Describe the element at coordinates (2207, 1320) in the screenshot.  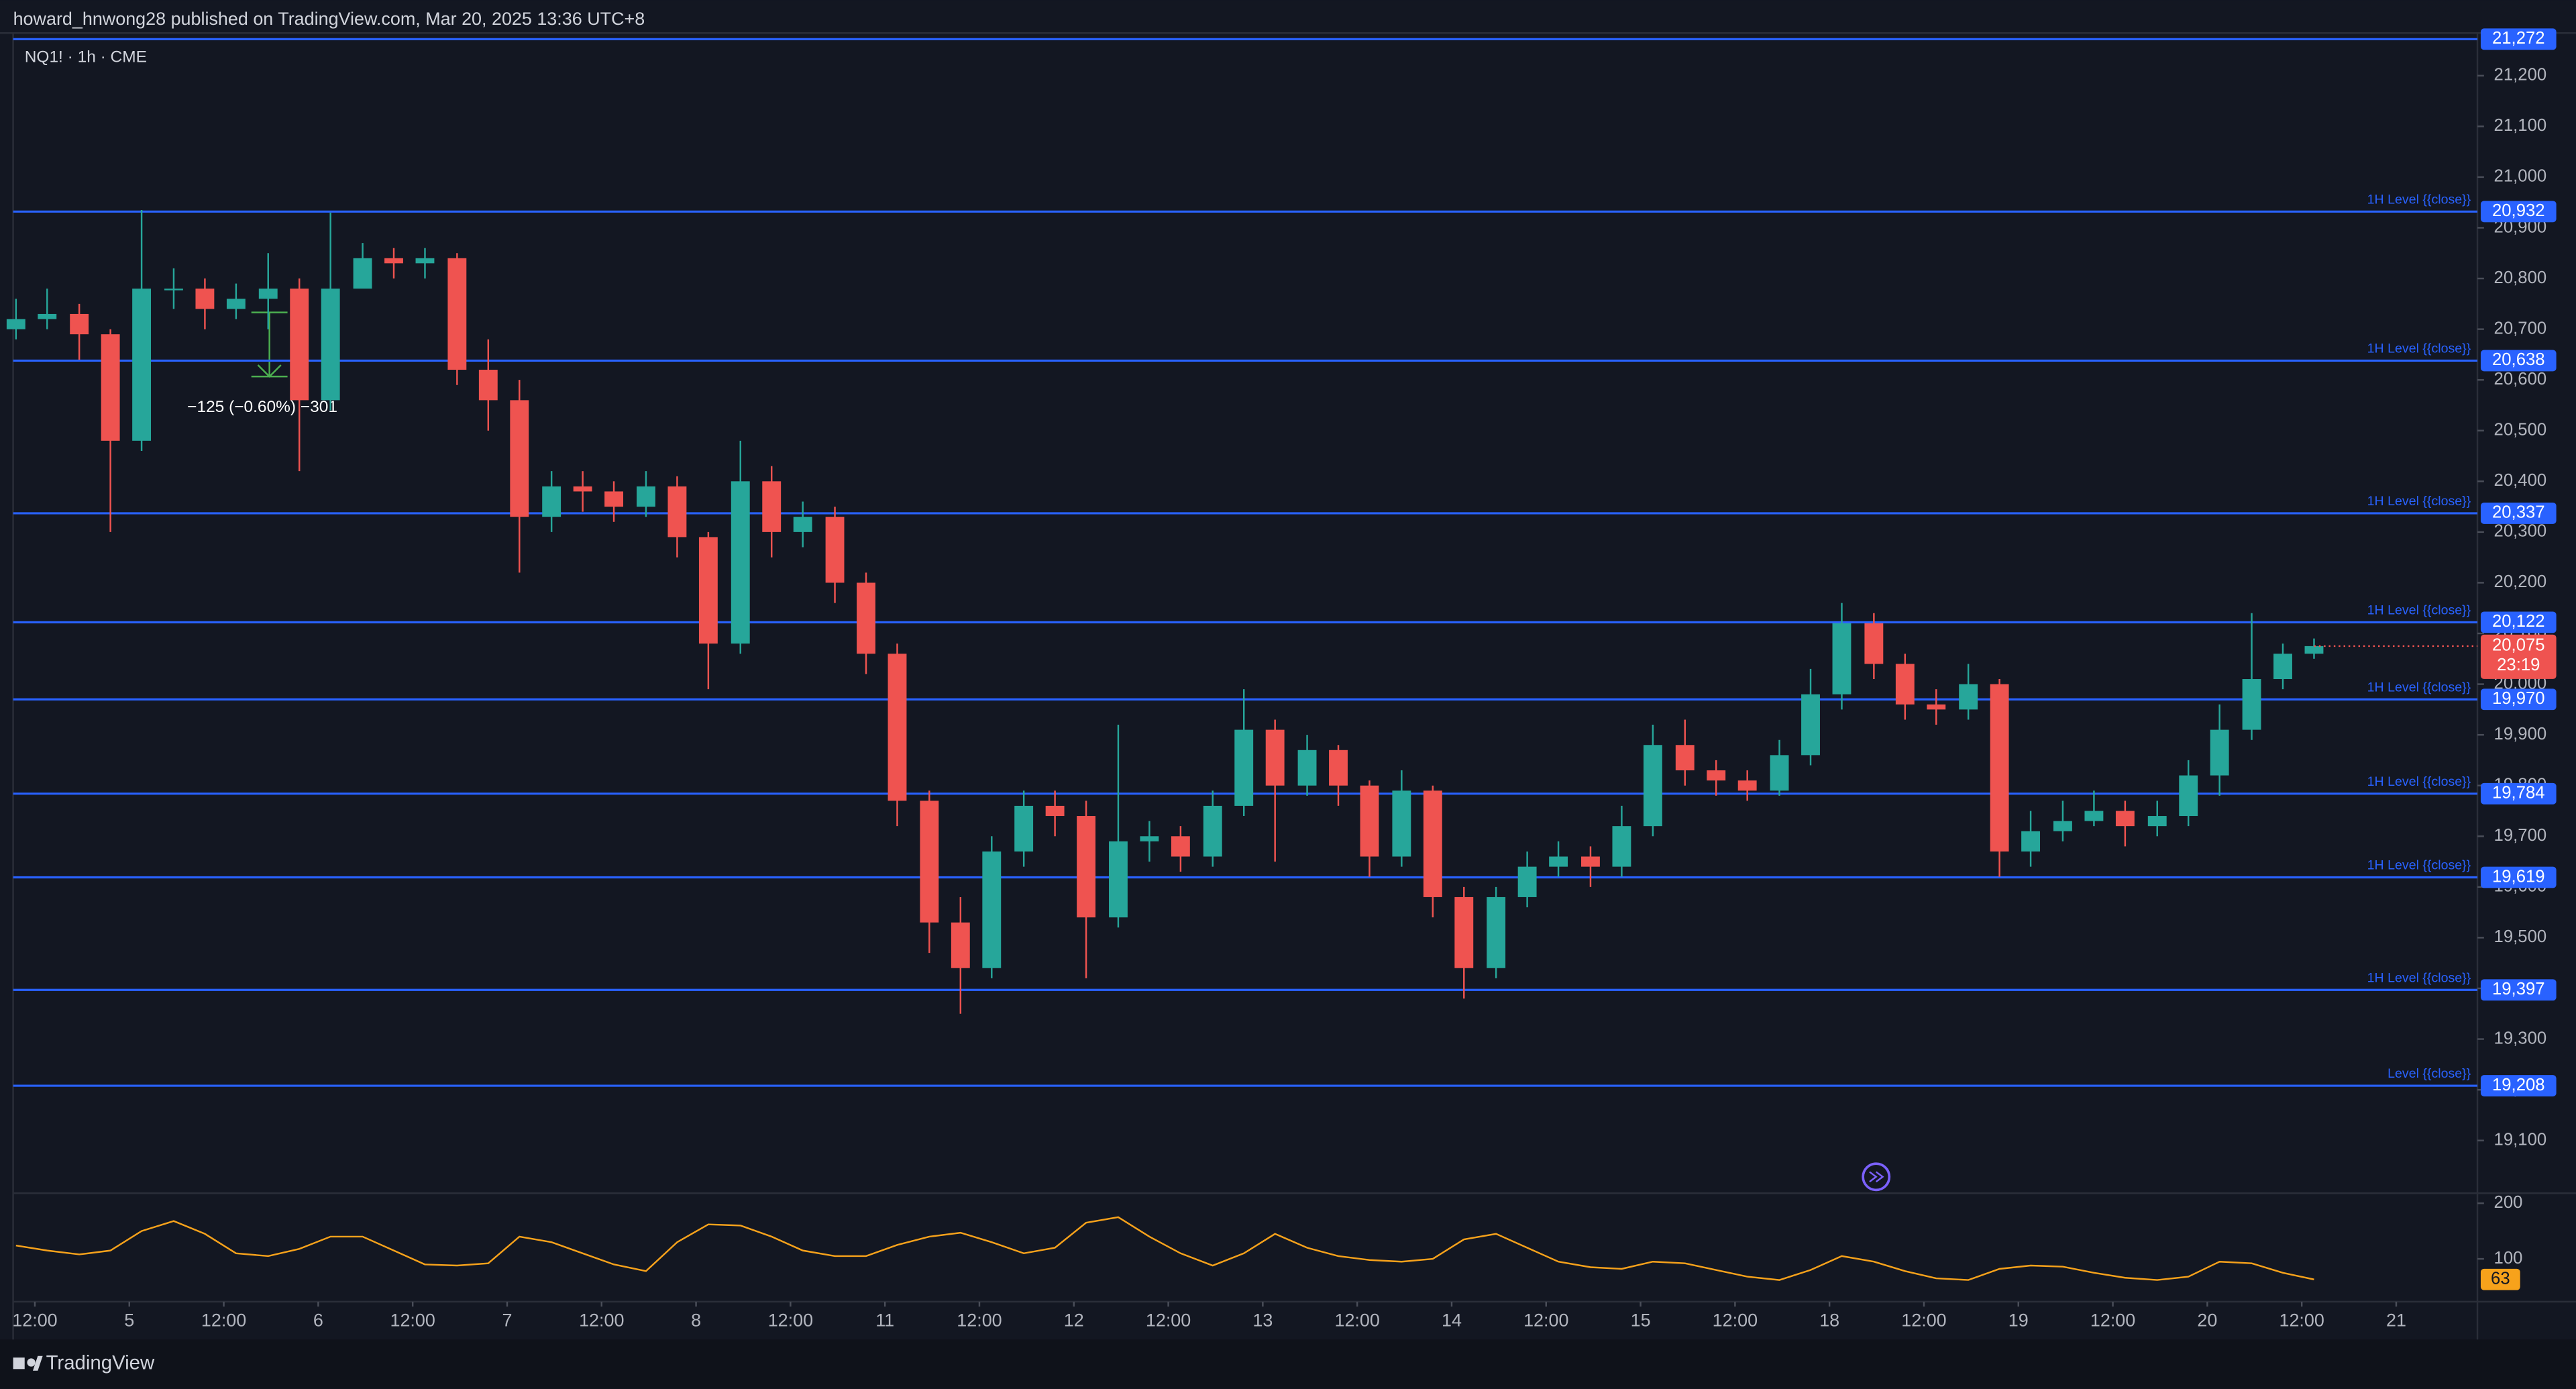
I see `x-tick-label: 20` at that location.